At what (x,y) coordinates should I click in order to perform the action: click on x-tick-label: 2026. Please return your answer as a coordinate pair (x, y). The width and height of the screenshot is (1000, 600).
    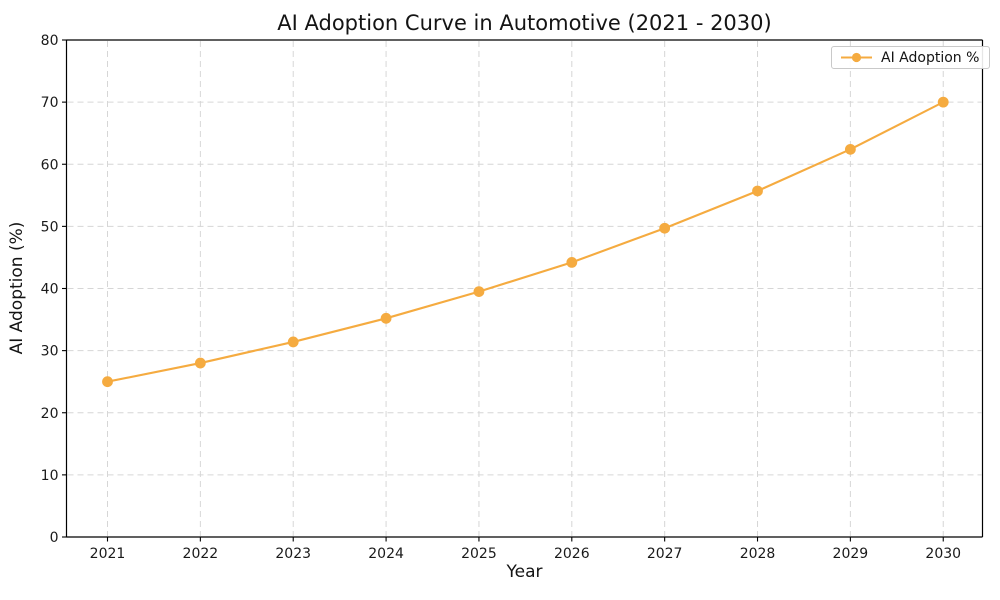
    Looking at the image, I should click on (572, 554).